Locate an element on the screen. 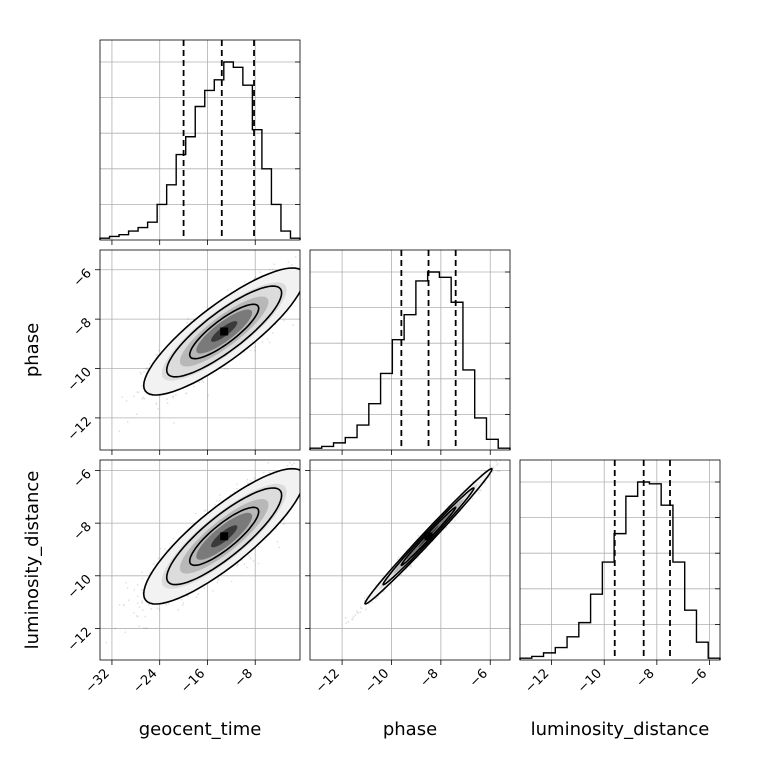 This screenshot has height=765, width=760. hist-panel-luminosity_distance: −12 −10 −8 −6 is located at coordinates (620, 577).